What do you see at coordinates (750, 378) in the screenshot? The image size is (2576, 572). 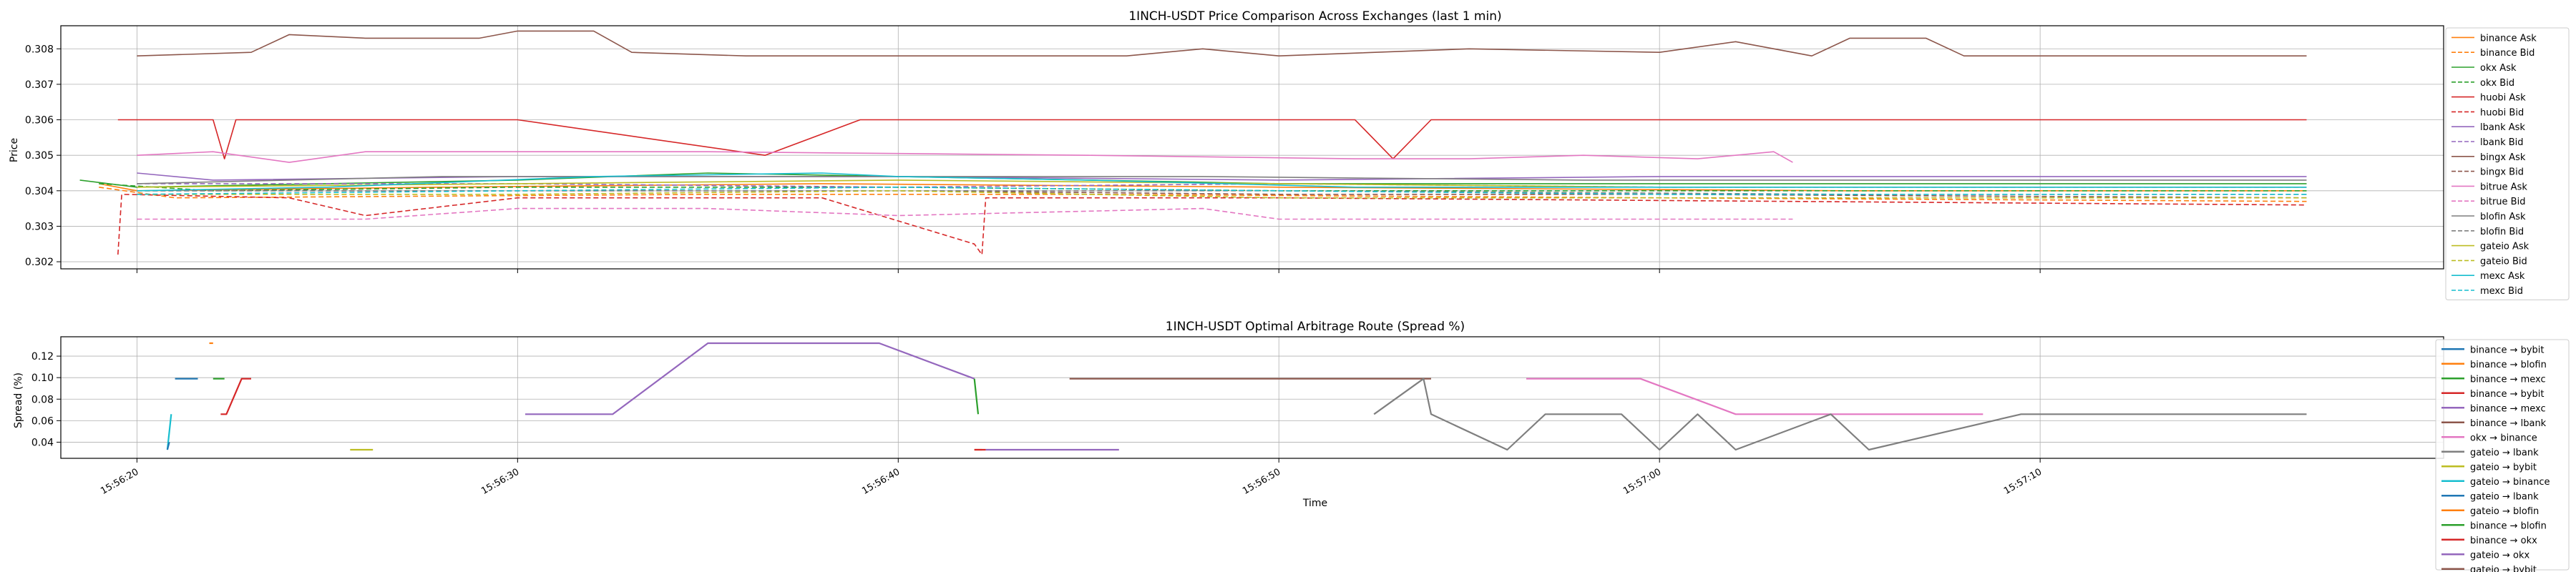 I see `series-line-binance-to-mexc` at bounding box center [750, 378].